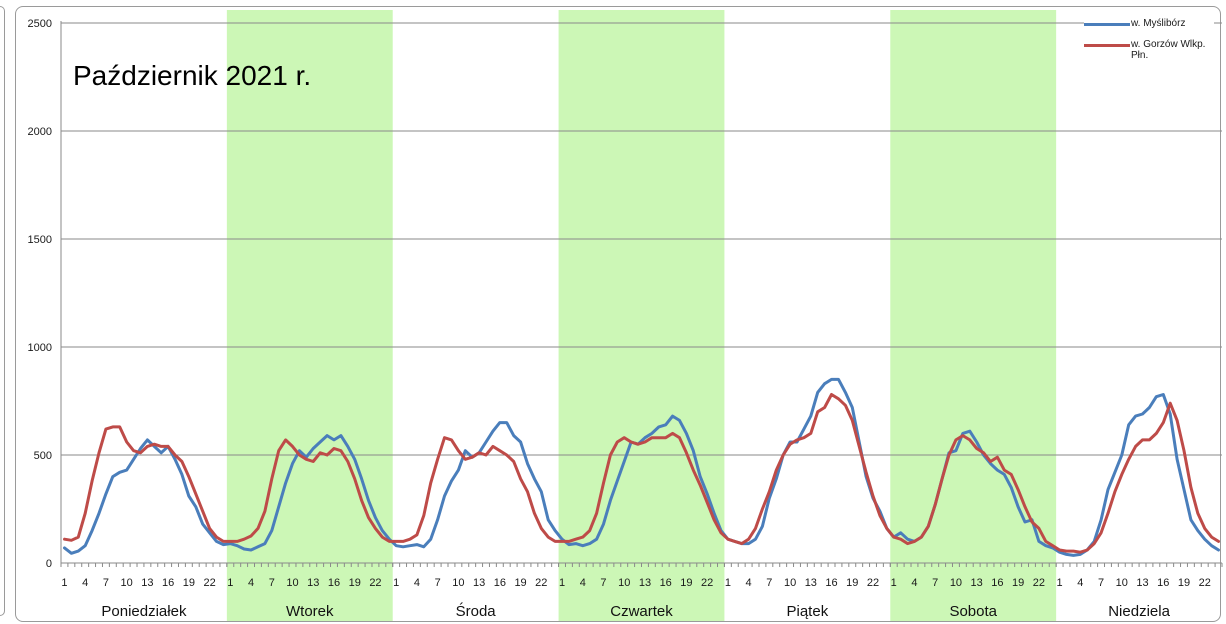 The width and height of the screenshot is (1226, 624). What do you see at coordinates (40, 132) in the screenshot?
I see `y-tick-label-2000: 2000` at bounding box center [40, 132].